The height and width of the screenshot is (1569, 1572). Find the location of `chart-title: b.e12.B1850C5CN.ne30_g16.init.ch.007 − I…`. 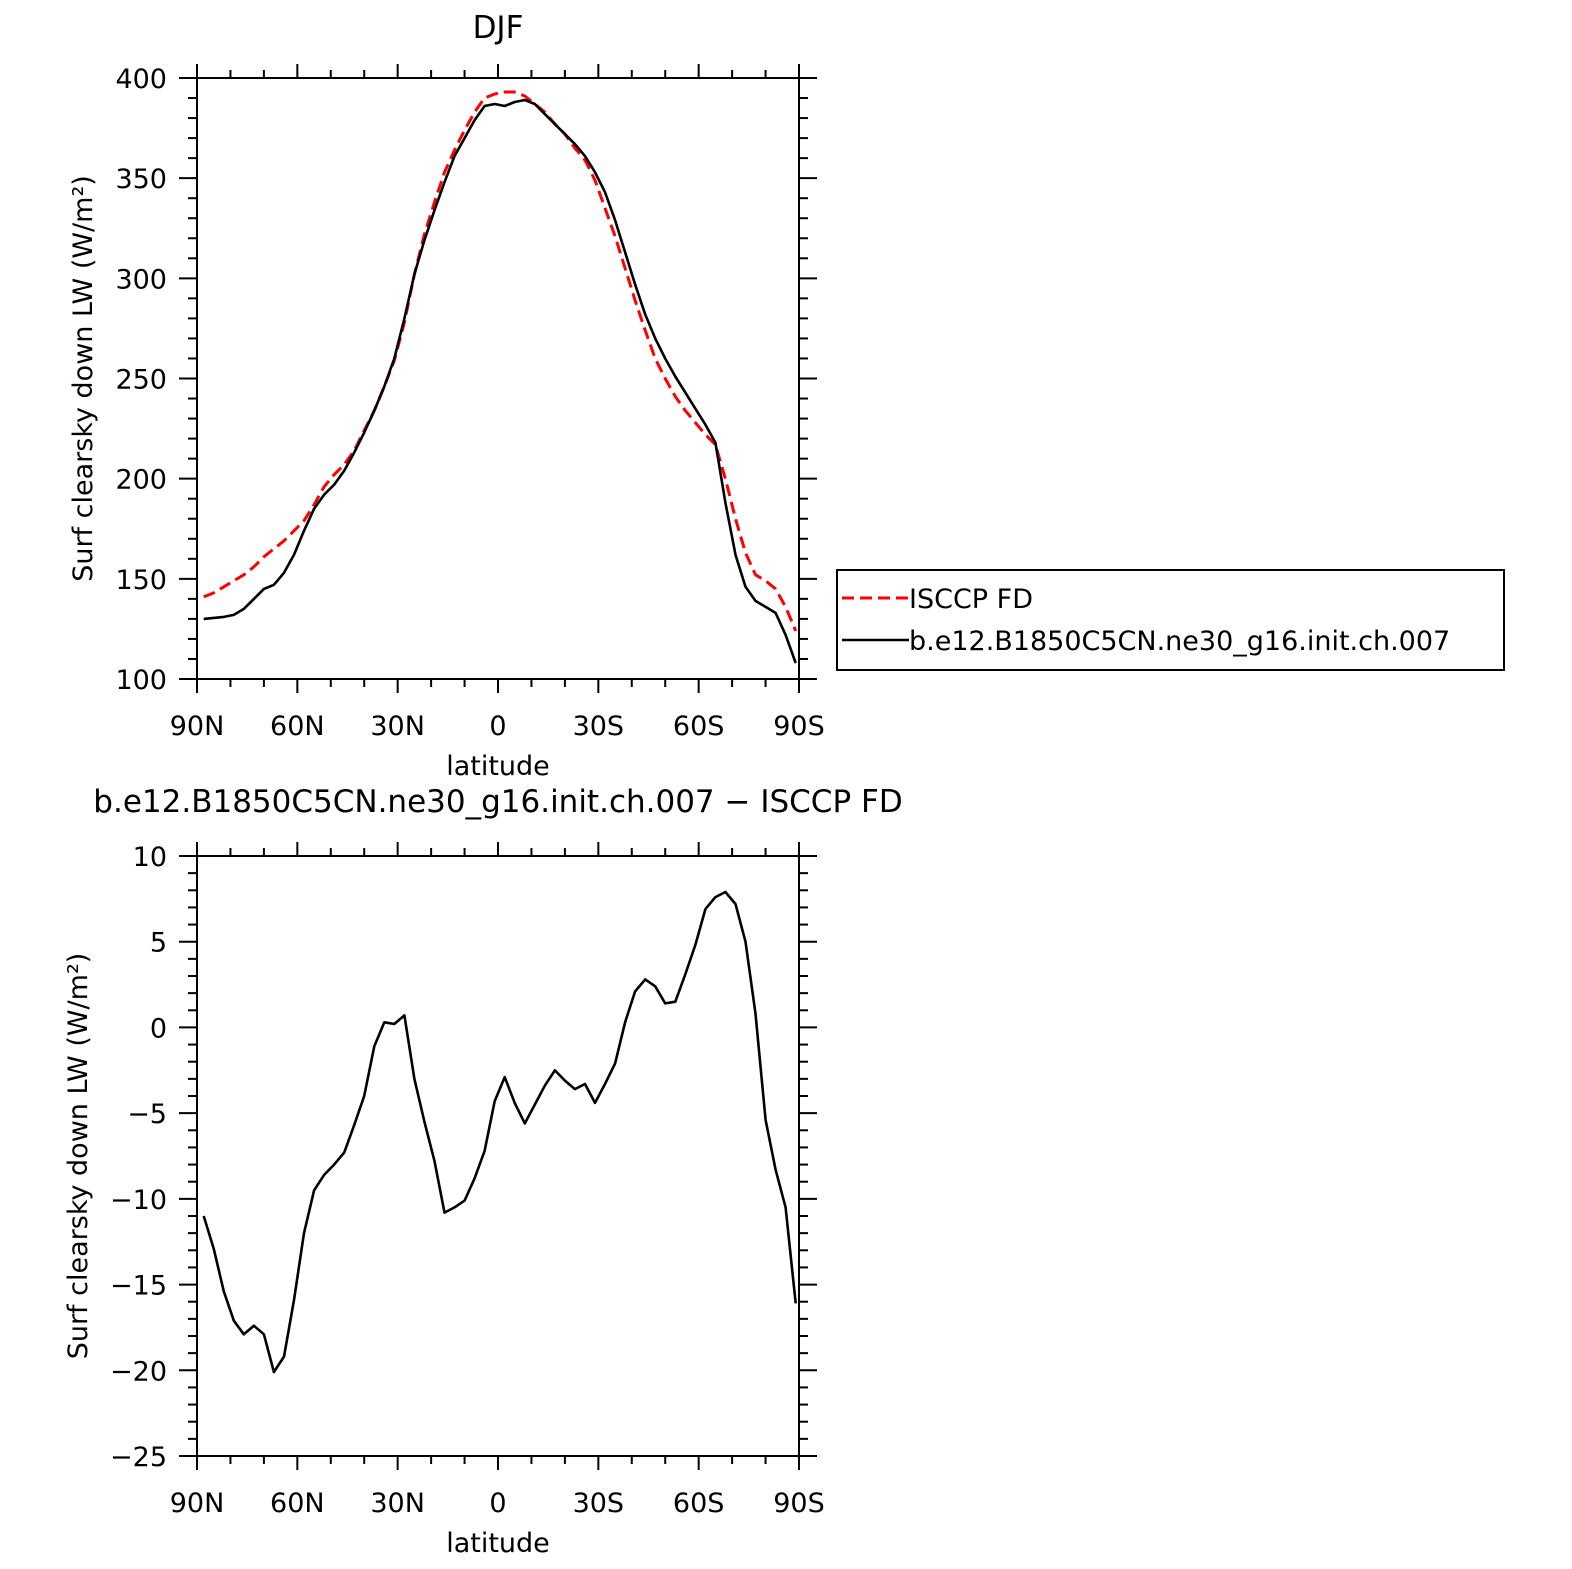

chart-title: b.e12.B1850C5CN.ne30_g16.init.ch.007 − I… is located at coordinates (497, 802).